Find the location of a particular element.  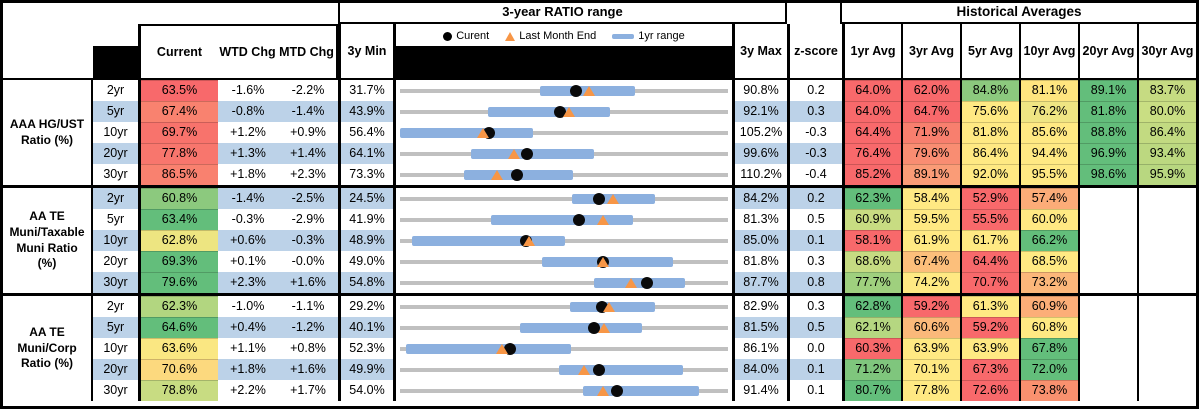

col-header-30yr-avg: 30yr Avg is located at coordinates (1166, 51).